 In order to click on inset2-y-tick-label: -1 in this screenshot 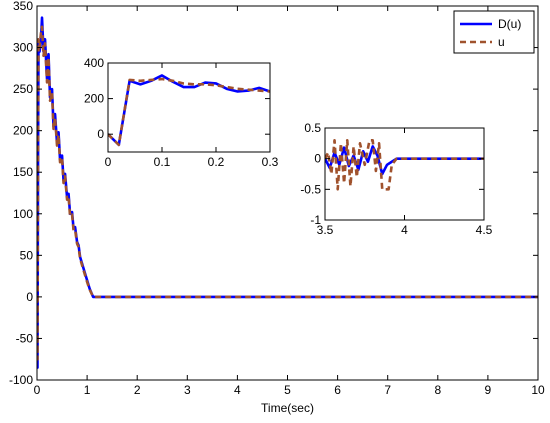, I will do `click(315, 220)`.